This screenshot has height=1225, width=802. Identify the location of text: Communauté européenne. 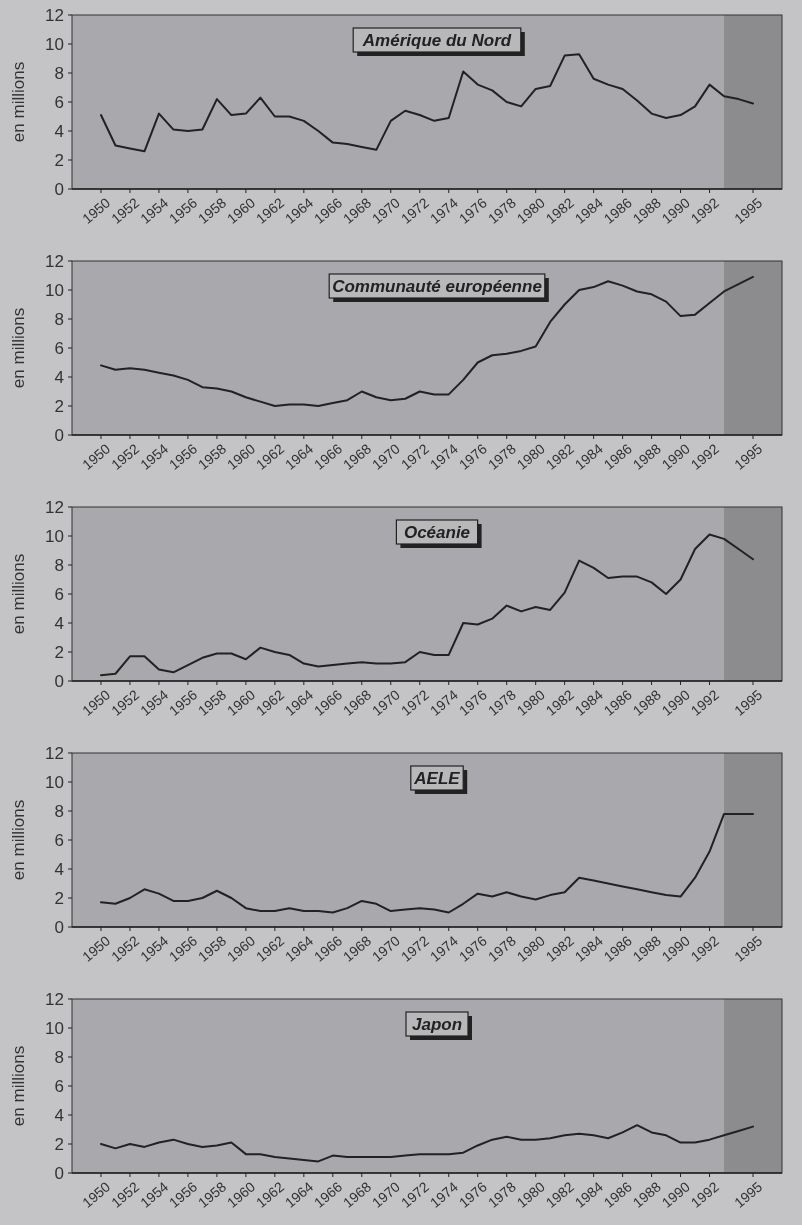
(437, 286).